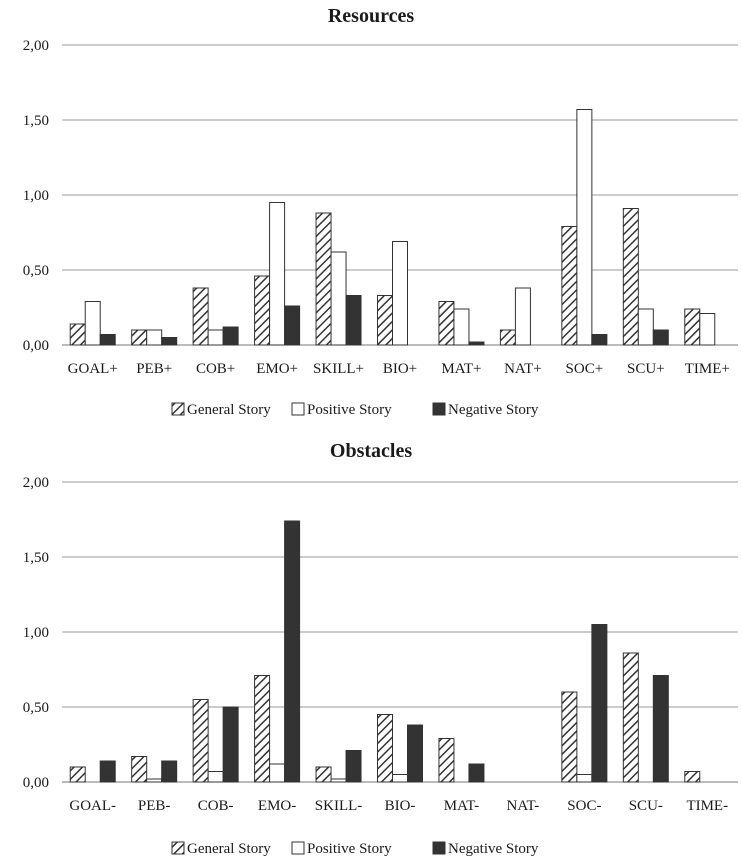 The height and width of the screenshot is (864, 742). What do you see at coordinates (400, 778) in the screenshot?
I see `bar-white-BIO-` at bounding box center [400, 778].